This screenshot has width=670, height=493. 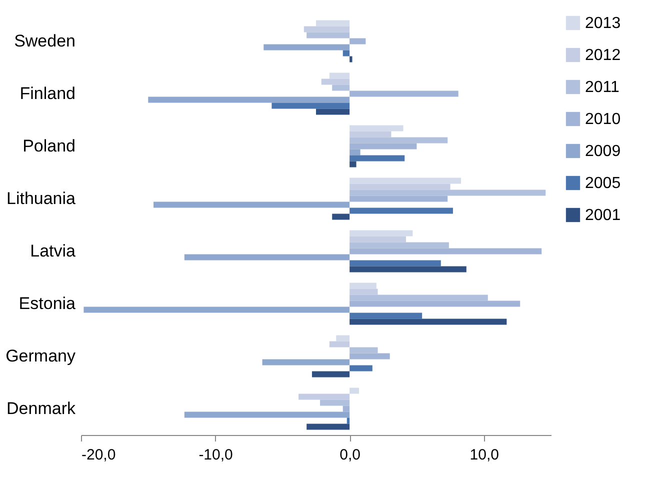 What do you see at coordinates (602, 87) in the screenshot?
I see `legend-label: 2011` at bounding box center [602, 87].